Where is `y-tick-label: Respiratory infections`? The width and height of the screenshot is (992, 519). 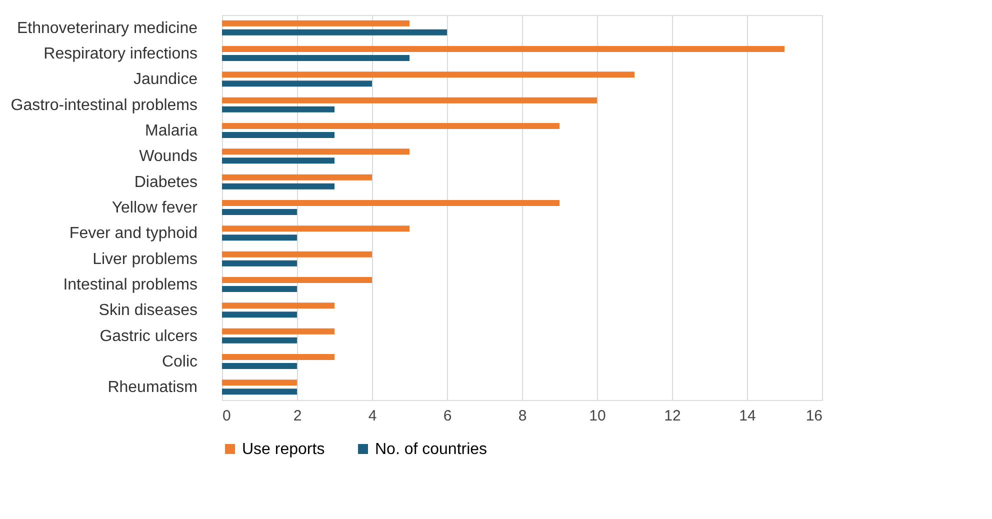
y-tick-label: Respiratory infections is located at coordinates (121, 54).